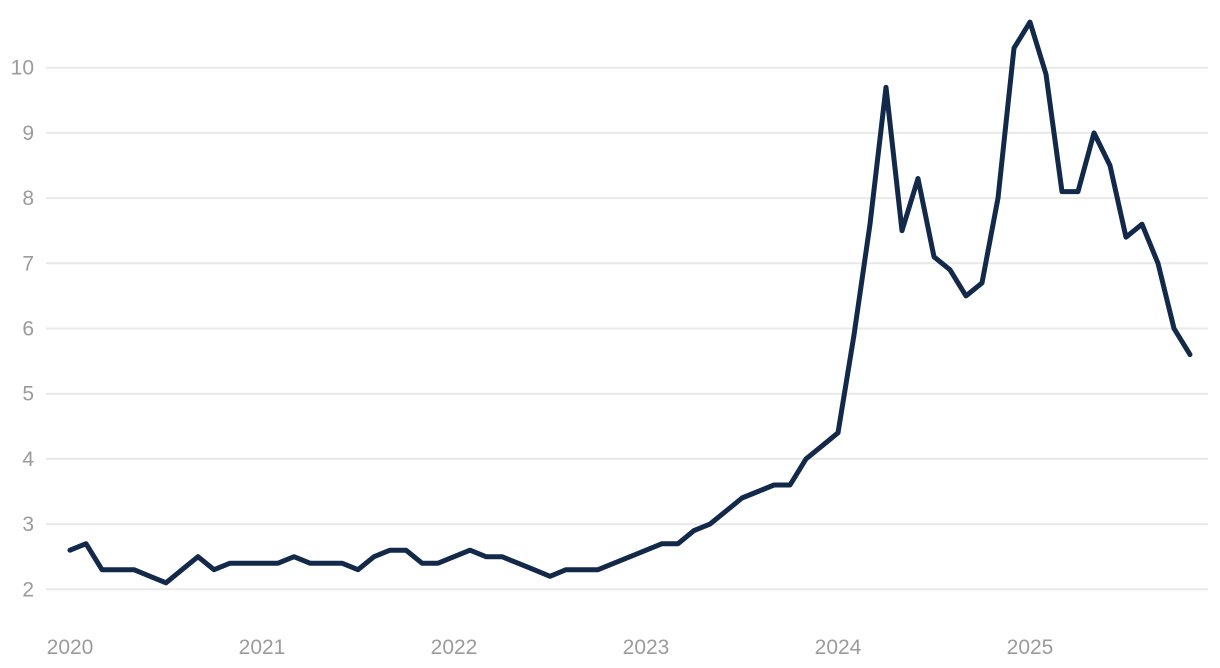  I want to click on y-axis-label: 8, so click(28, 198).